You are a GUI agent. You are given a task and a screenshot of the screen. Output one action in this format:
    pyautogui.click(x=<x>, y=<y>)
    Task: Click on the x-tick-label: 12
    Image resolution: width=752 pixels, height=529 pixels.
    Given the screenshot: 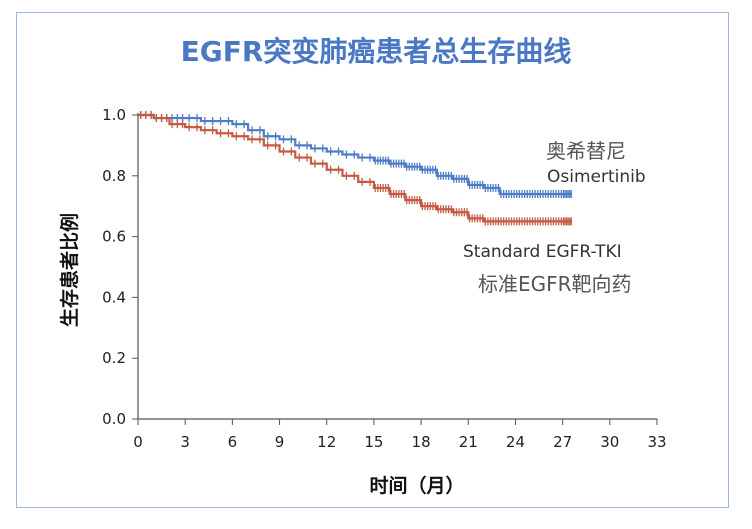 What is the action you would take?
    pyautogui.click(x=326, y=442)
    